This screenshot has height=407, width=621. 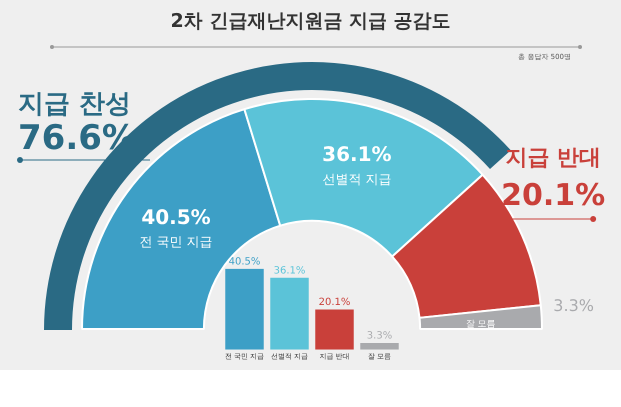 I want to click on text: 지급 찬성, so click(x=75, y=104).